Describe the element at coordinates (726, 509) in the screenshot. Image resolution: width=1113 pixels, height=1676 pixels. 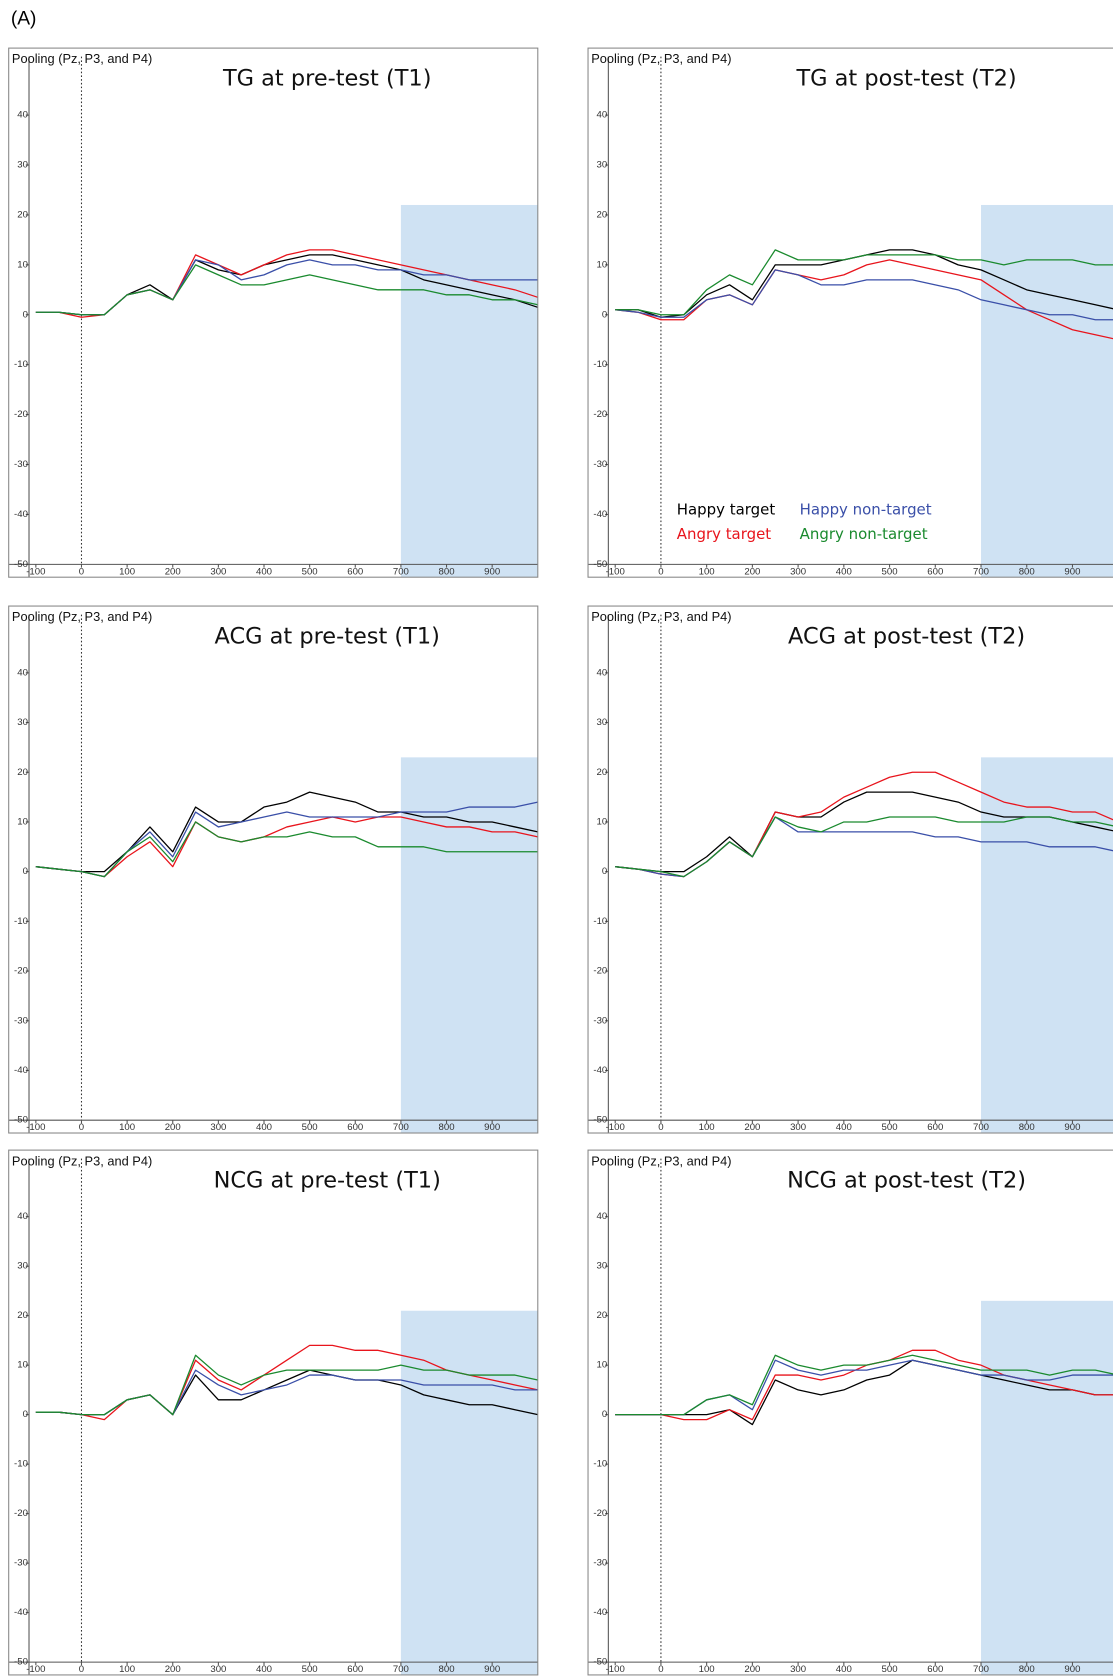
I see `legend-entry: Happy target` at that location.